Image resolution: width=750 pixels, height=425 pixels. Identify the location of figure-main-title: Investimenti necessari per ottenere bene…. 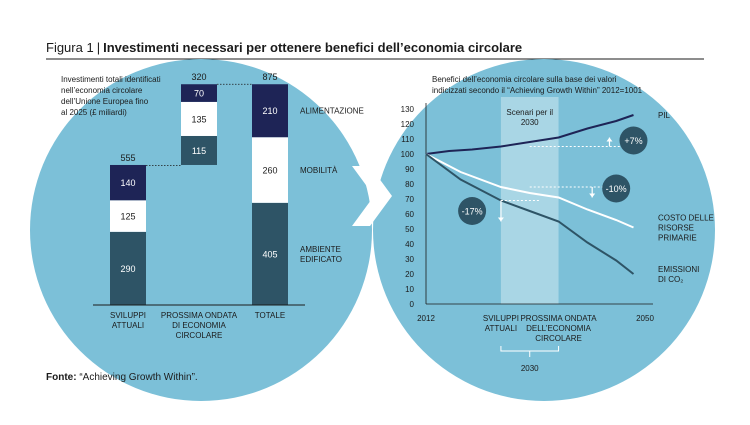
(313, 47).